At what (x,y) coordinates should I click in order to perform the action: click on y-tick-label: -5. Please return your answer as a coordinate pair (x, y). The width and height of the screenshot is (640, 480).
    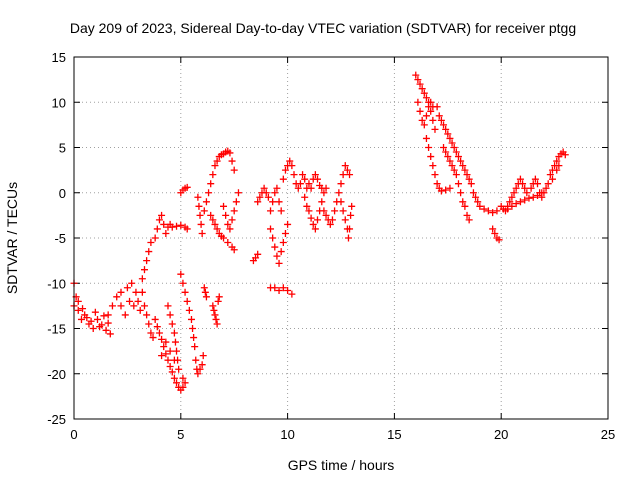
    Looking at the image, I should click on (60, 238).